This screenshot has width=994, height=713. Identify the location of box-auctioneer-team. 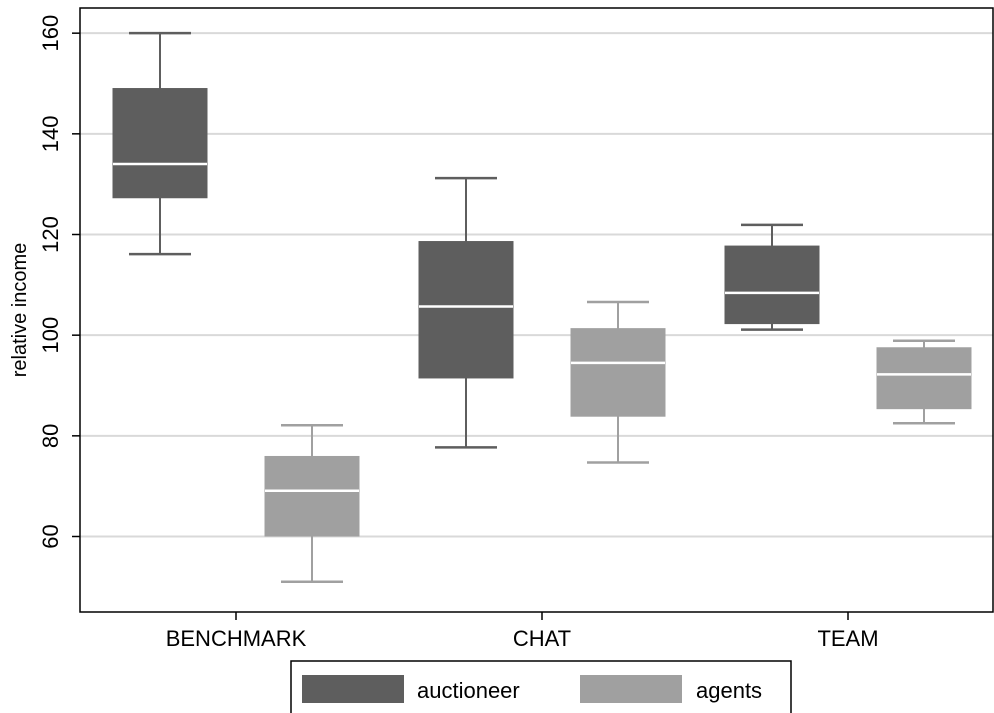
(772, 277).